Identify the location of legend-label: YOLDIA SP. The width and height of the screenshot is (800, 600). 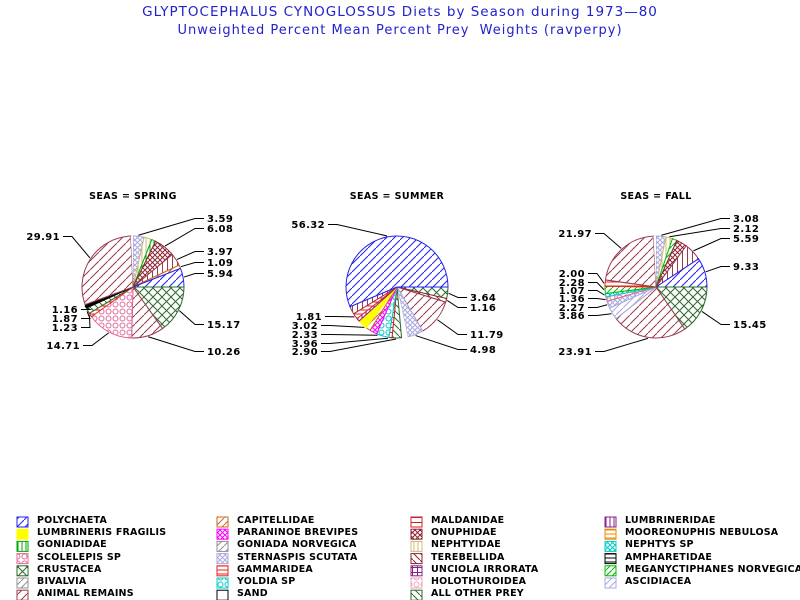
(266, 581).